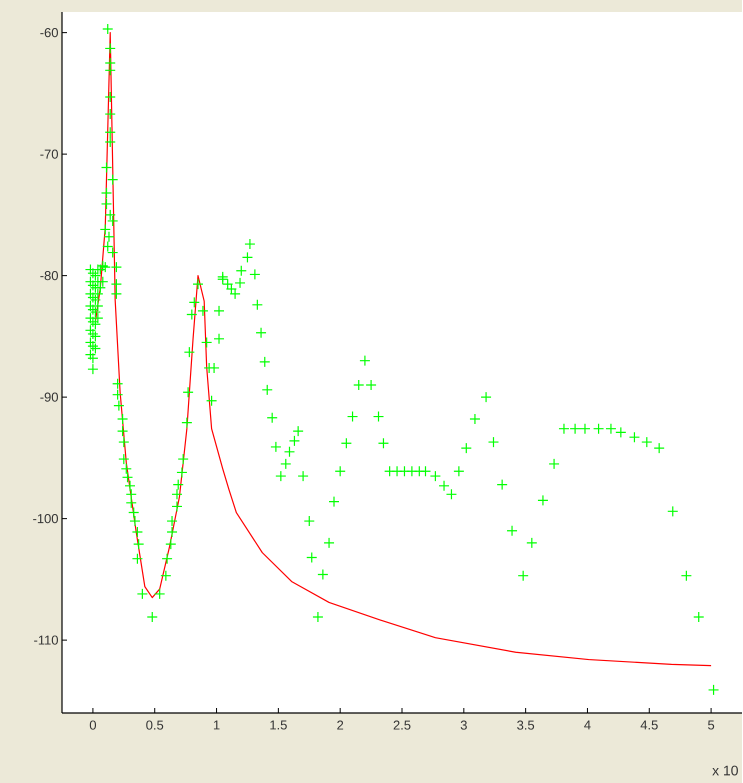 The image size is (743, 783). I want to click on y-tick-label: -90, so click(49, 397).